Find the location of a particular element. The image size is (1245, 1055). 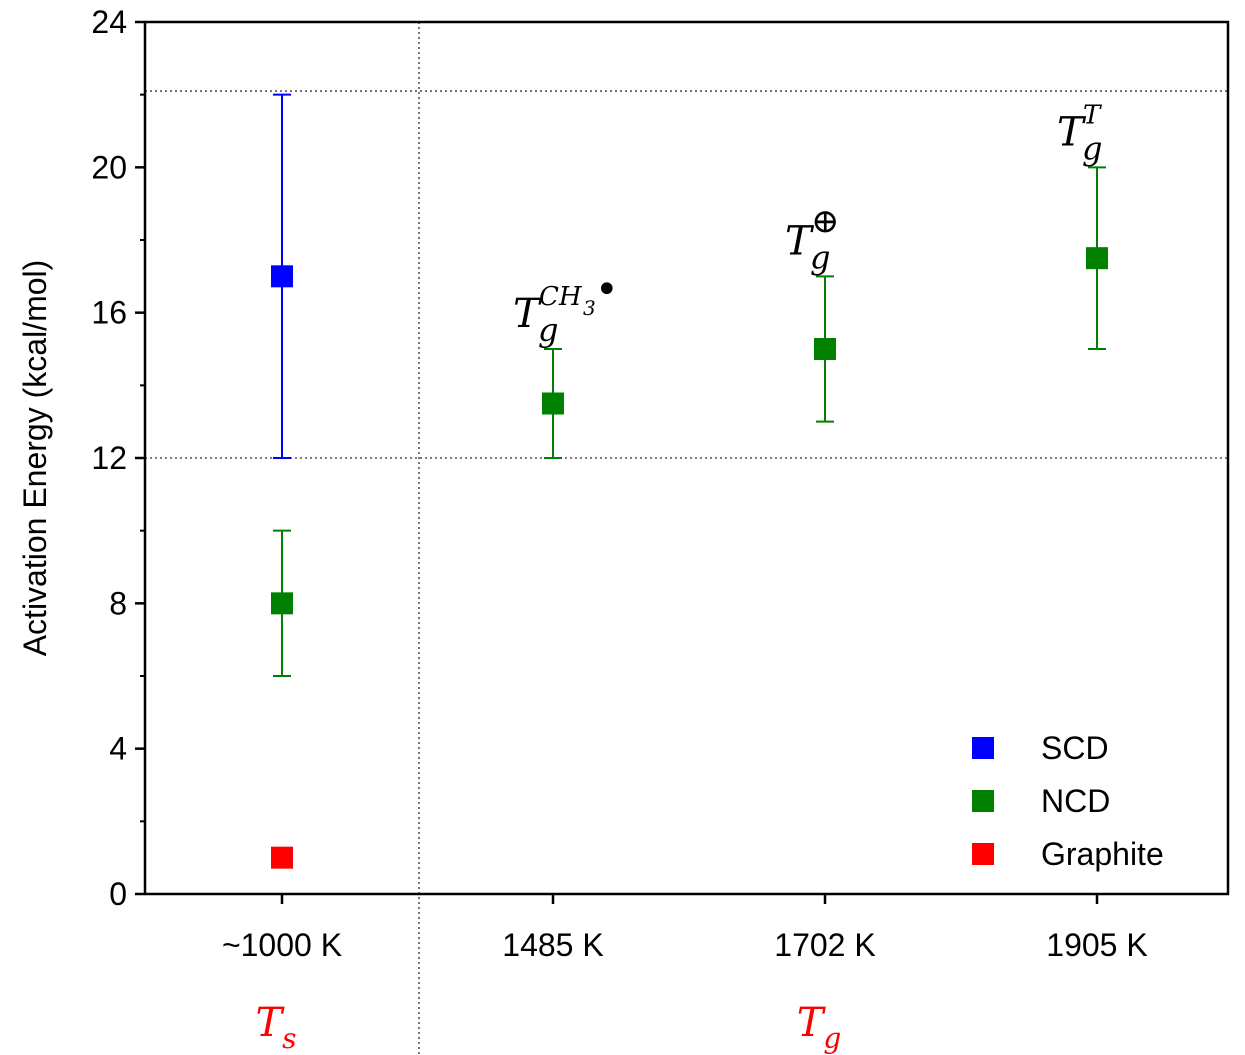

annotation-1702: Tg⊕ is located at coordinates (812, 238).